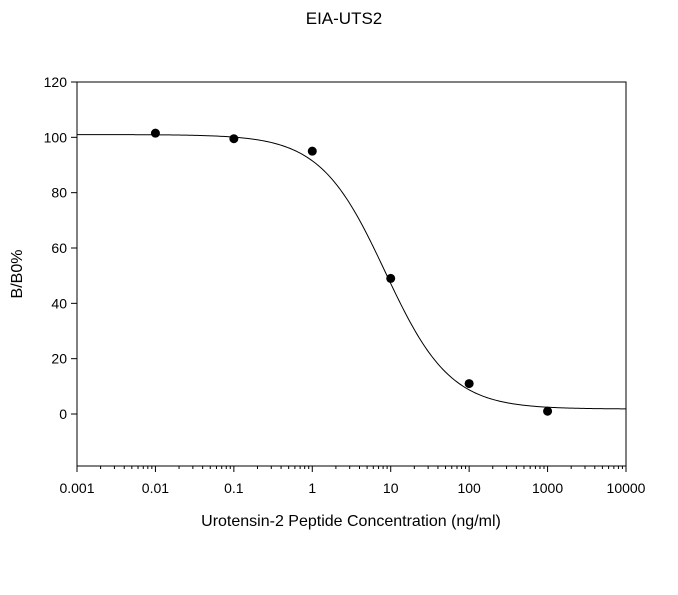 The height and width of the screenshot is (595, 678). Describe the element at coordinates (56, 137) in the screenshot. I see `y-tick-label: 100` at that location.